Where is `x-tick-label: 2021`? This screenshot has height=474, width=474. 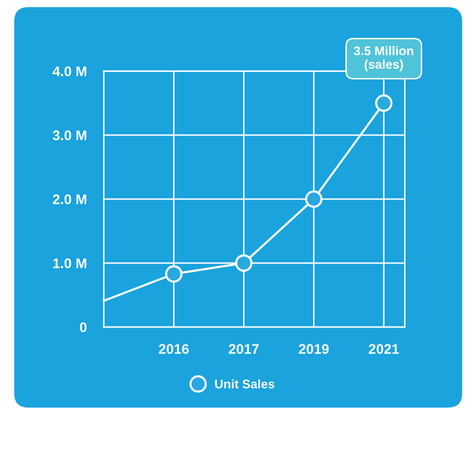
x-tick-label: 2021 is located at coordinates (383, 349).